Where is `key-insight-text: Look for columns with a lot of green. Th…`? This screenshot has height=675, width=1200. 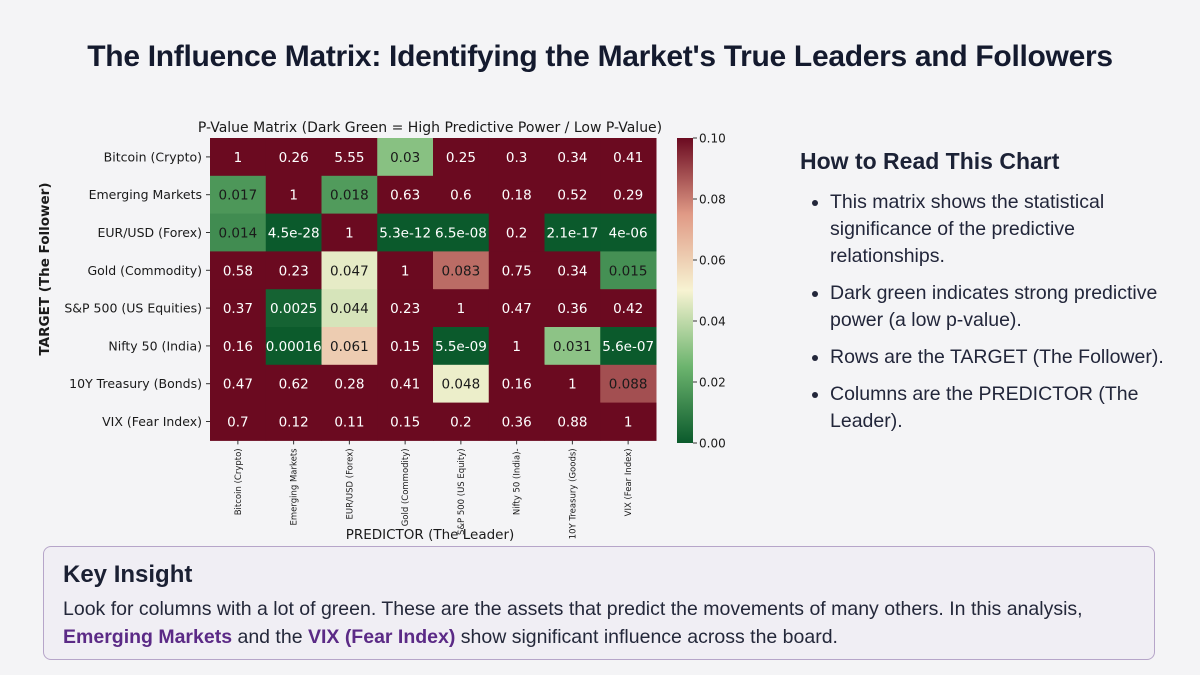 key-insight-text: Look for columns with a lot of green. Th… is located at coordinates (599, 623).